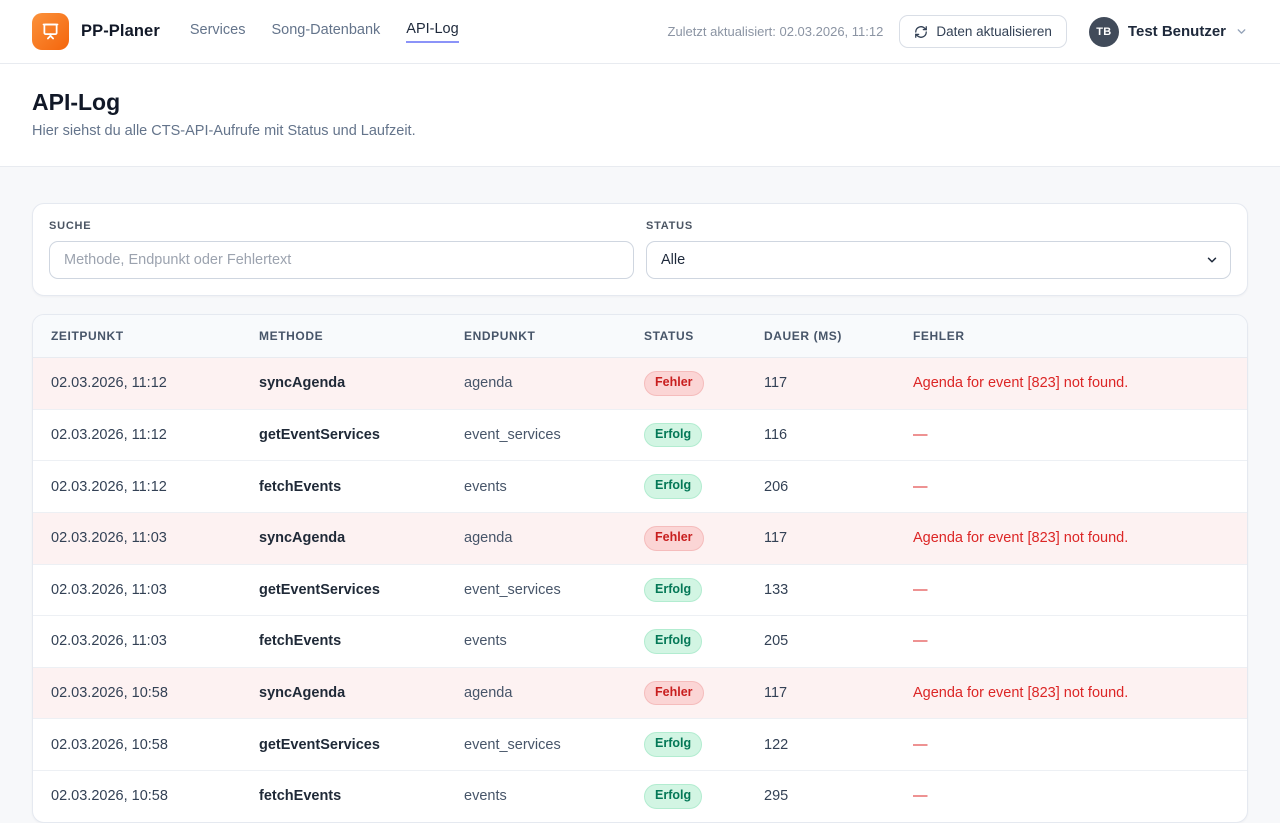 The height and width of the screenshot is (823, 1280). I want to click on search-label: SUCHE, so click(70, 226).